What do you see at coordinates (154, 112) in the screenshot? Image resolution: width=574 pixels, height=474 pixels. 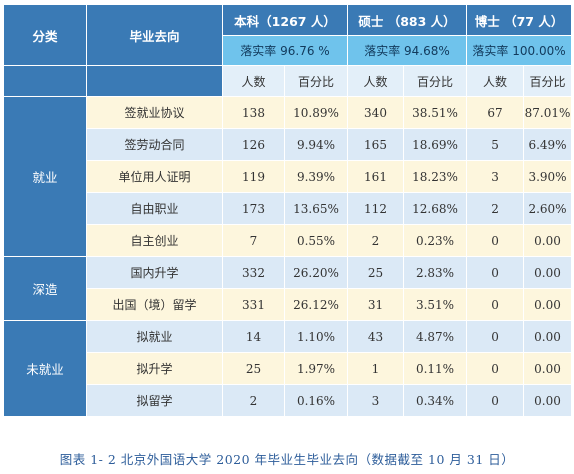 I see `row-label: 签就业协议` at bounding box center [154, 112].